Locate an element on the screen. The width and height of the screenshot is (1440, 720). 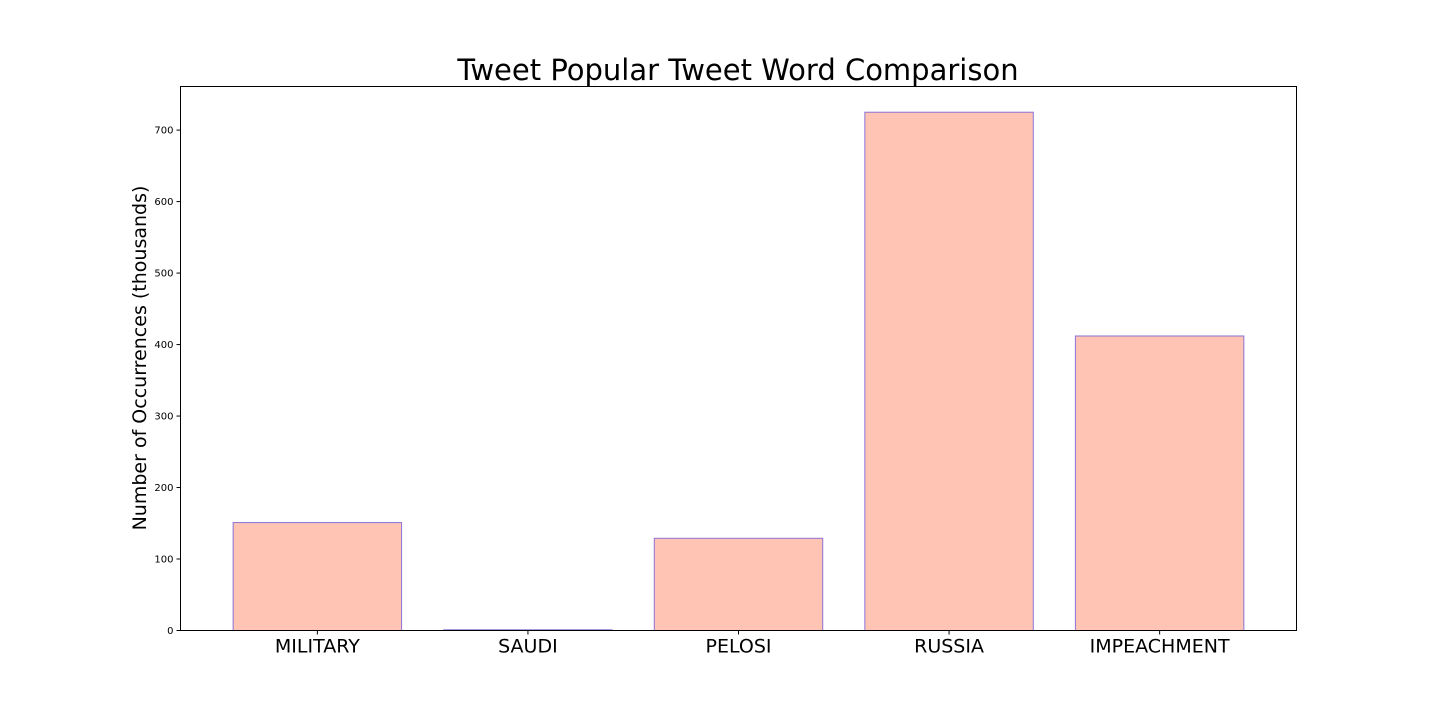
y-tick-label: 0 is located at coordinates (170, 631).